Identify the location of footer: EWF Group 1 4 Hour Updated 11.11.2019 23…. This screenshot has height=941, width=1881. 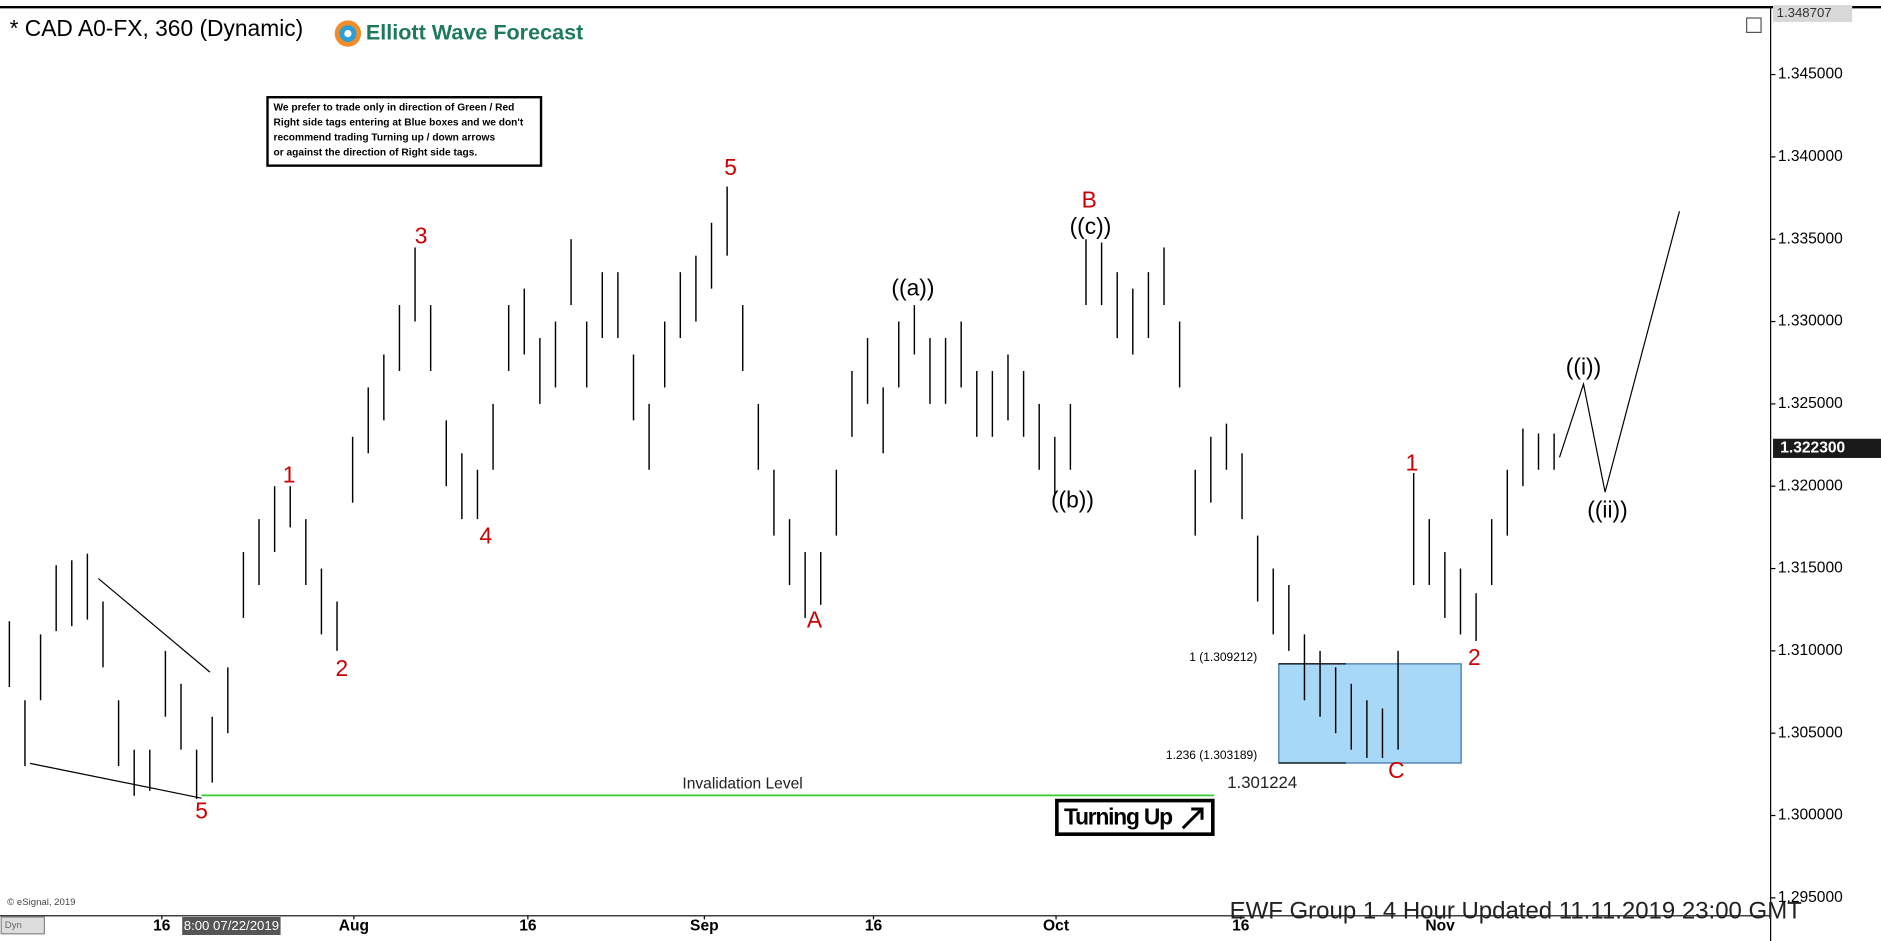
(1516, 911).